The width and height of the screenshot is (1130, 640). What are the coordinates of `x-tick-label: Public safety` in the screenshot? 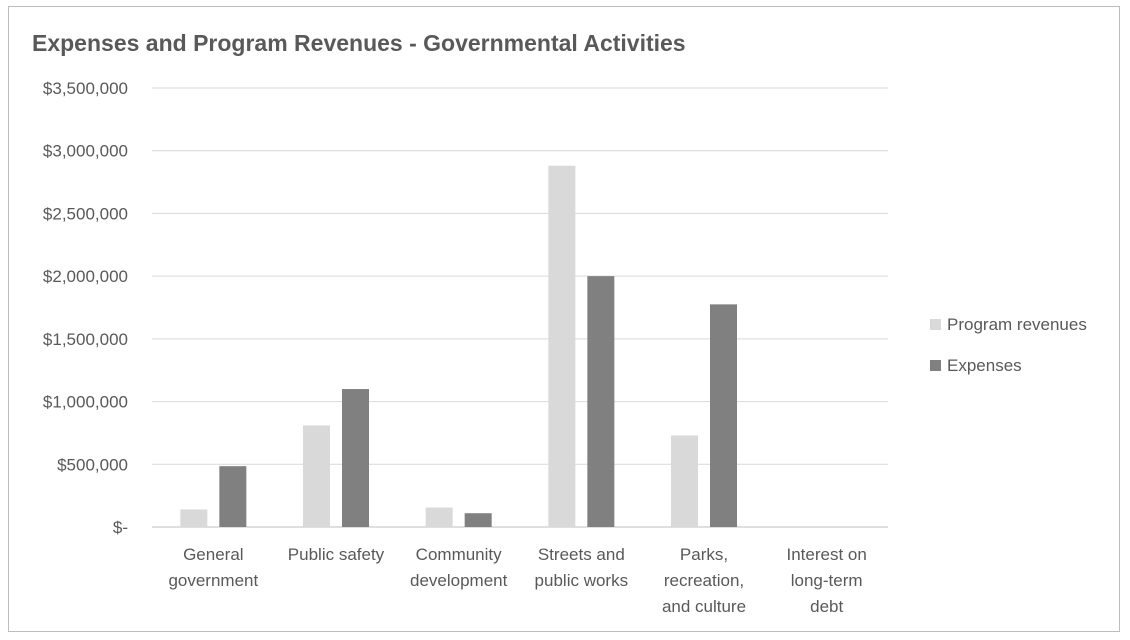 It's located at (336, 554).